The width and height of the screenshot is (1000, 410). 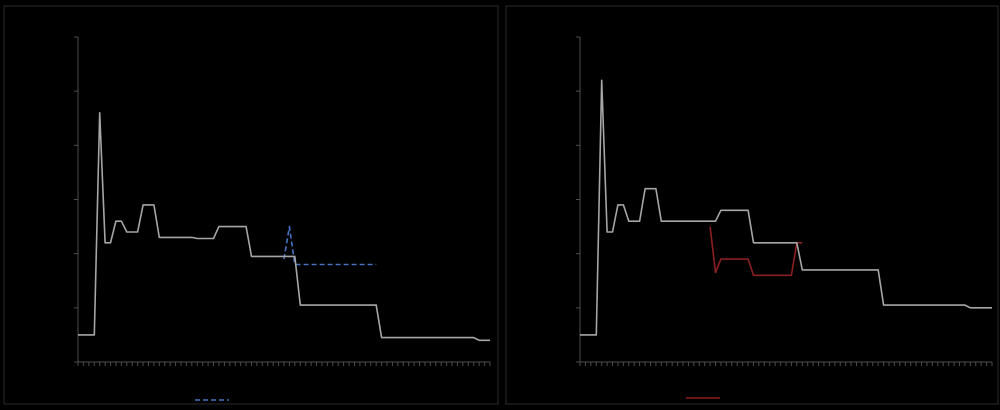 What do you see at coordinates (330, 245) in the screenshot?
I see `series-line-blue-series` at bounding box center [330, 245].